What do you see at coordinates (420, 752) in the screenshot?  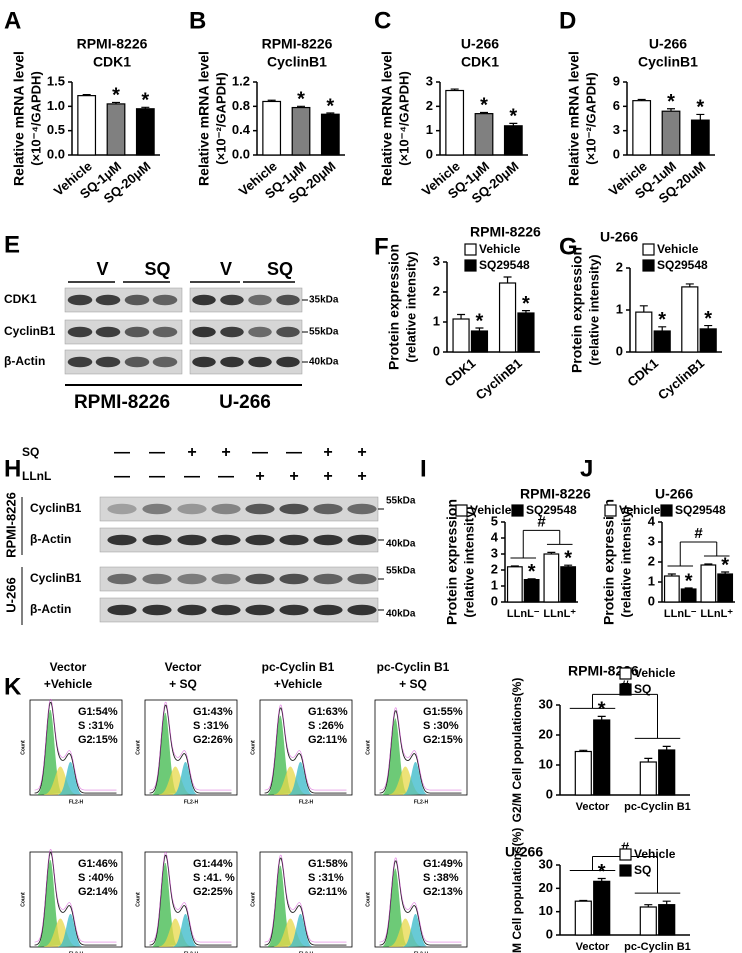 I see `histogram-outline` at bounding box center [420, 752].